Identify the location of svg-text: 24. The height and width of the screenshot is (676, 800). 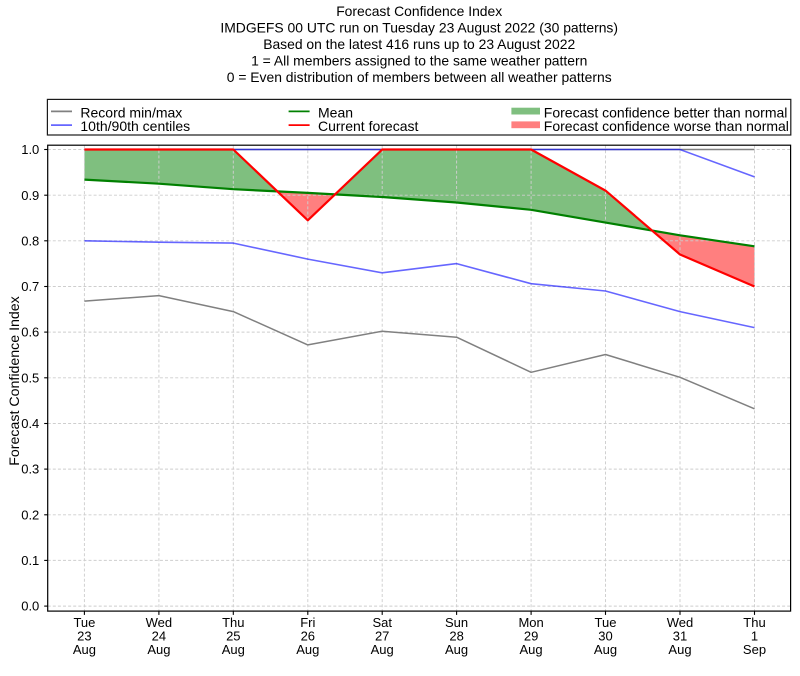
(159, 636).